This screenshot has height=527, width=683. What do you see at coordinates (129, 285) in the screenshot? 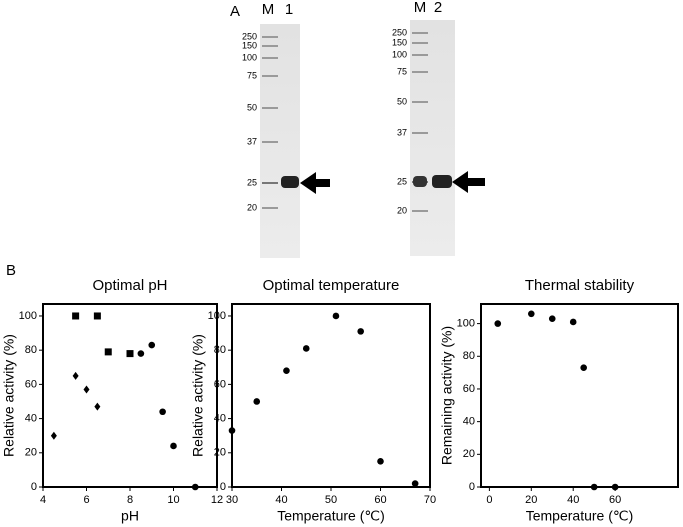
I see `chart-title: Optimal pH` at bounding box center [129, 285].